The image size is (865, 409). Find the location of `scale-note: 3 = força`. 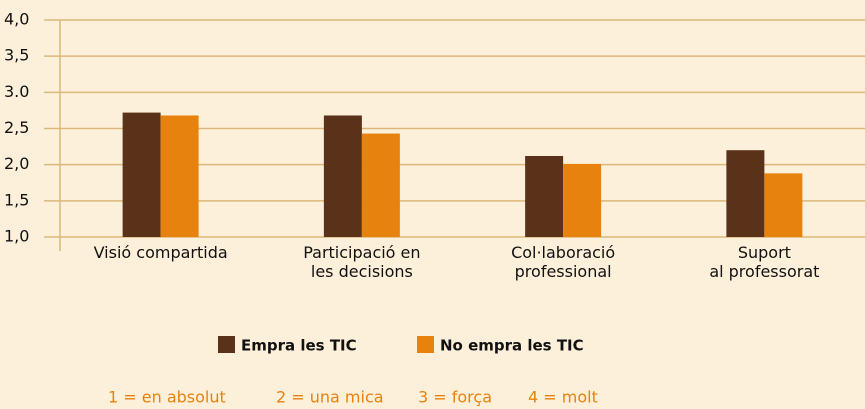

scale-note: 3 = força is located at coordinates (455, 397).